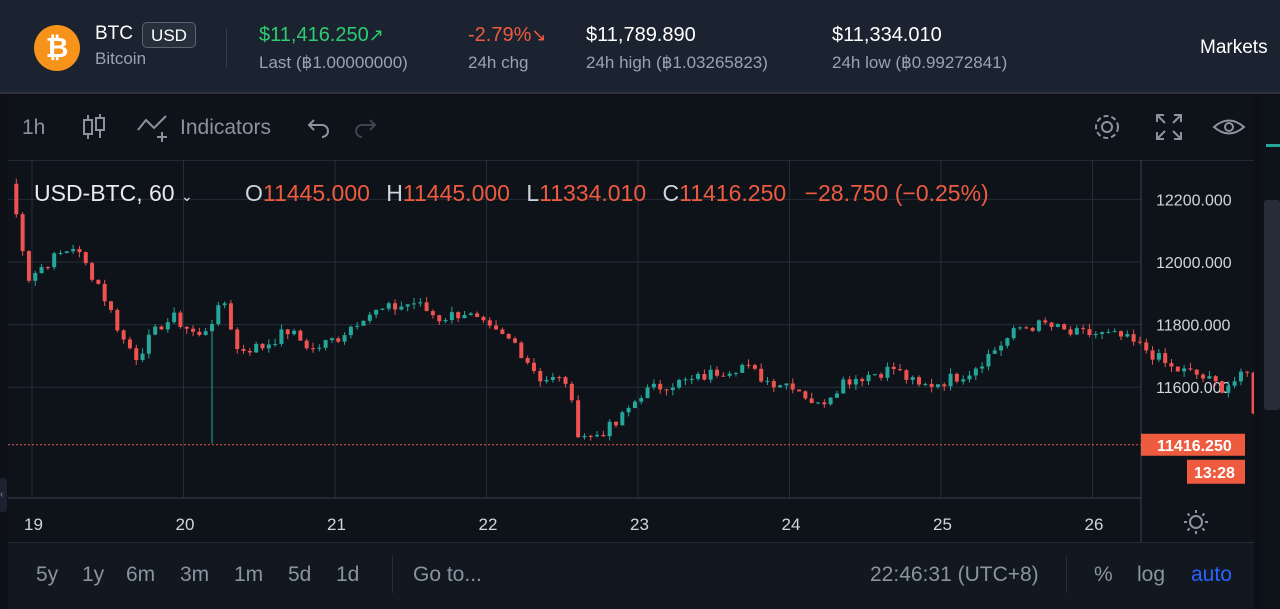 This screenshot has width=1280, height=609. I want to click on fullscreen-icon, so click(1169, 127).